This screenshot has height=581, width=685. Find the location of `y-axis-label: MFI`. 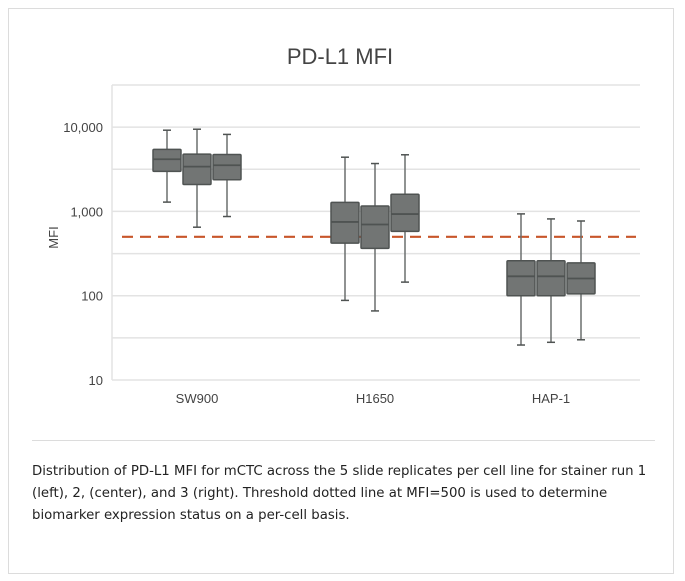

y-axis-label: MFI is located at coordinates (53, 237).